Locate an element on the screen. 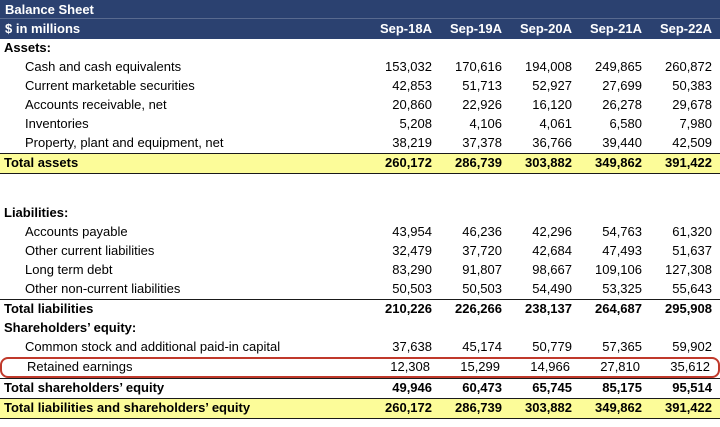 The height and width of the screenshot is (427, 720). row-label: Current marketable securities is located at coordinates (110, 85).